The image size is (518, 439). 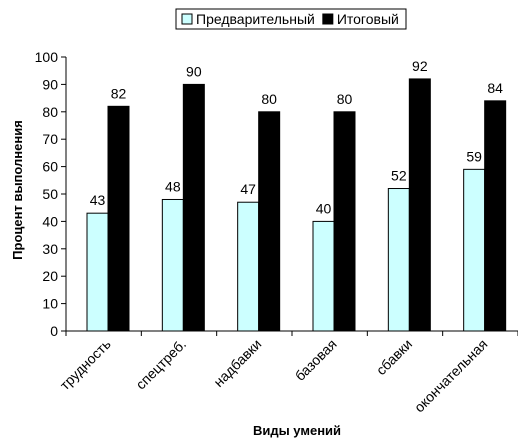 What do you see at coordinates (316, 360) in the screenshot?
I see `x-tick-label: базовая` at bounding box center [316, 360].